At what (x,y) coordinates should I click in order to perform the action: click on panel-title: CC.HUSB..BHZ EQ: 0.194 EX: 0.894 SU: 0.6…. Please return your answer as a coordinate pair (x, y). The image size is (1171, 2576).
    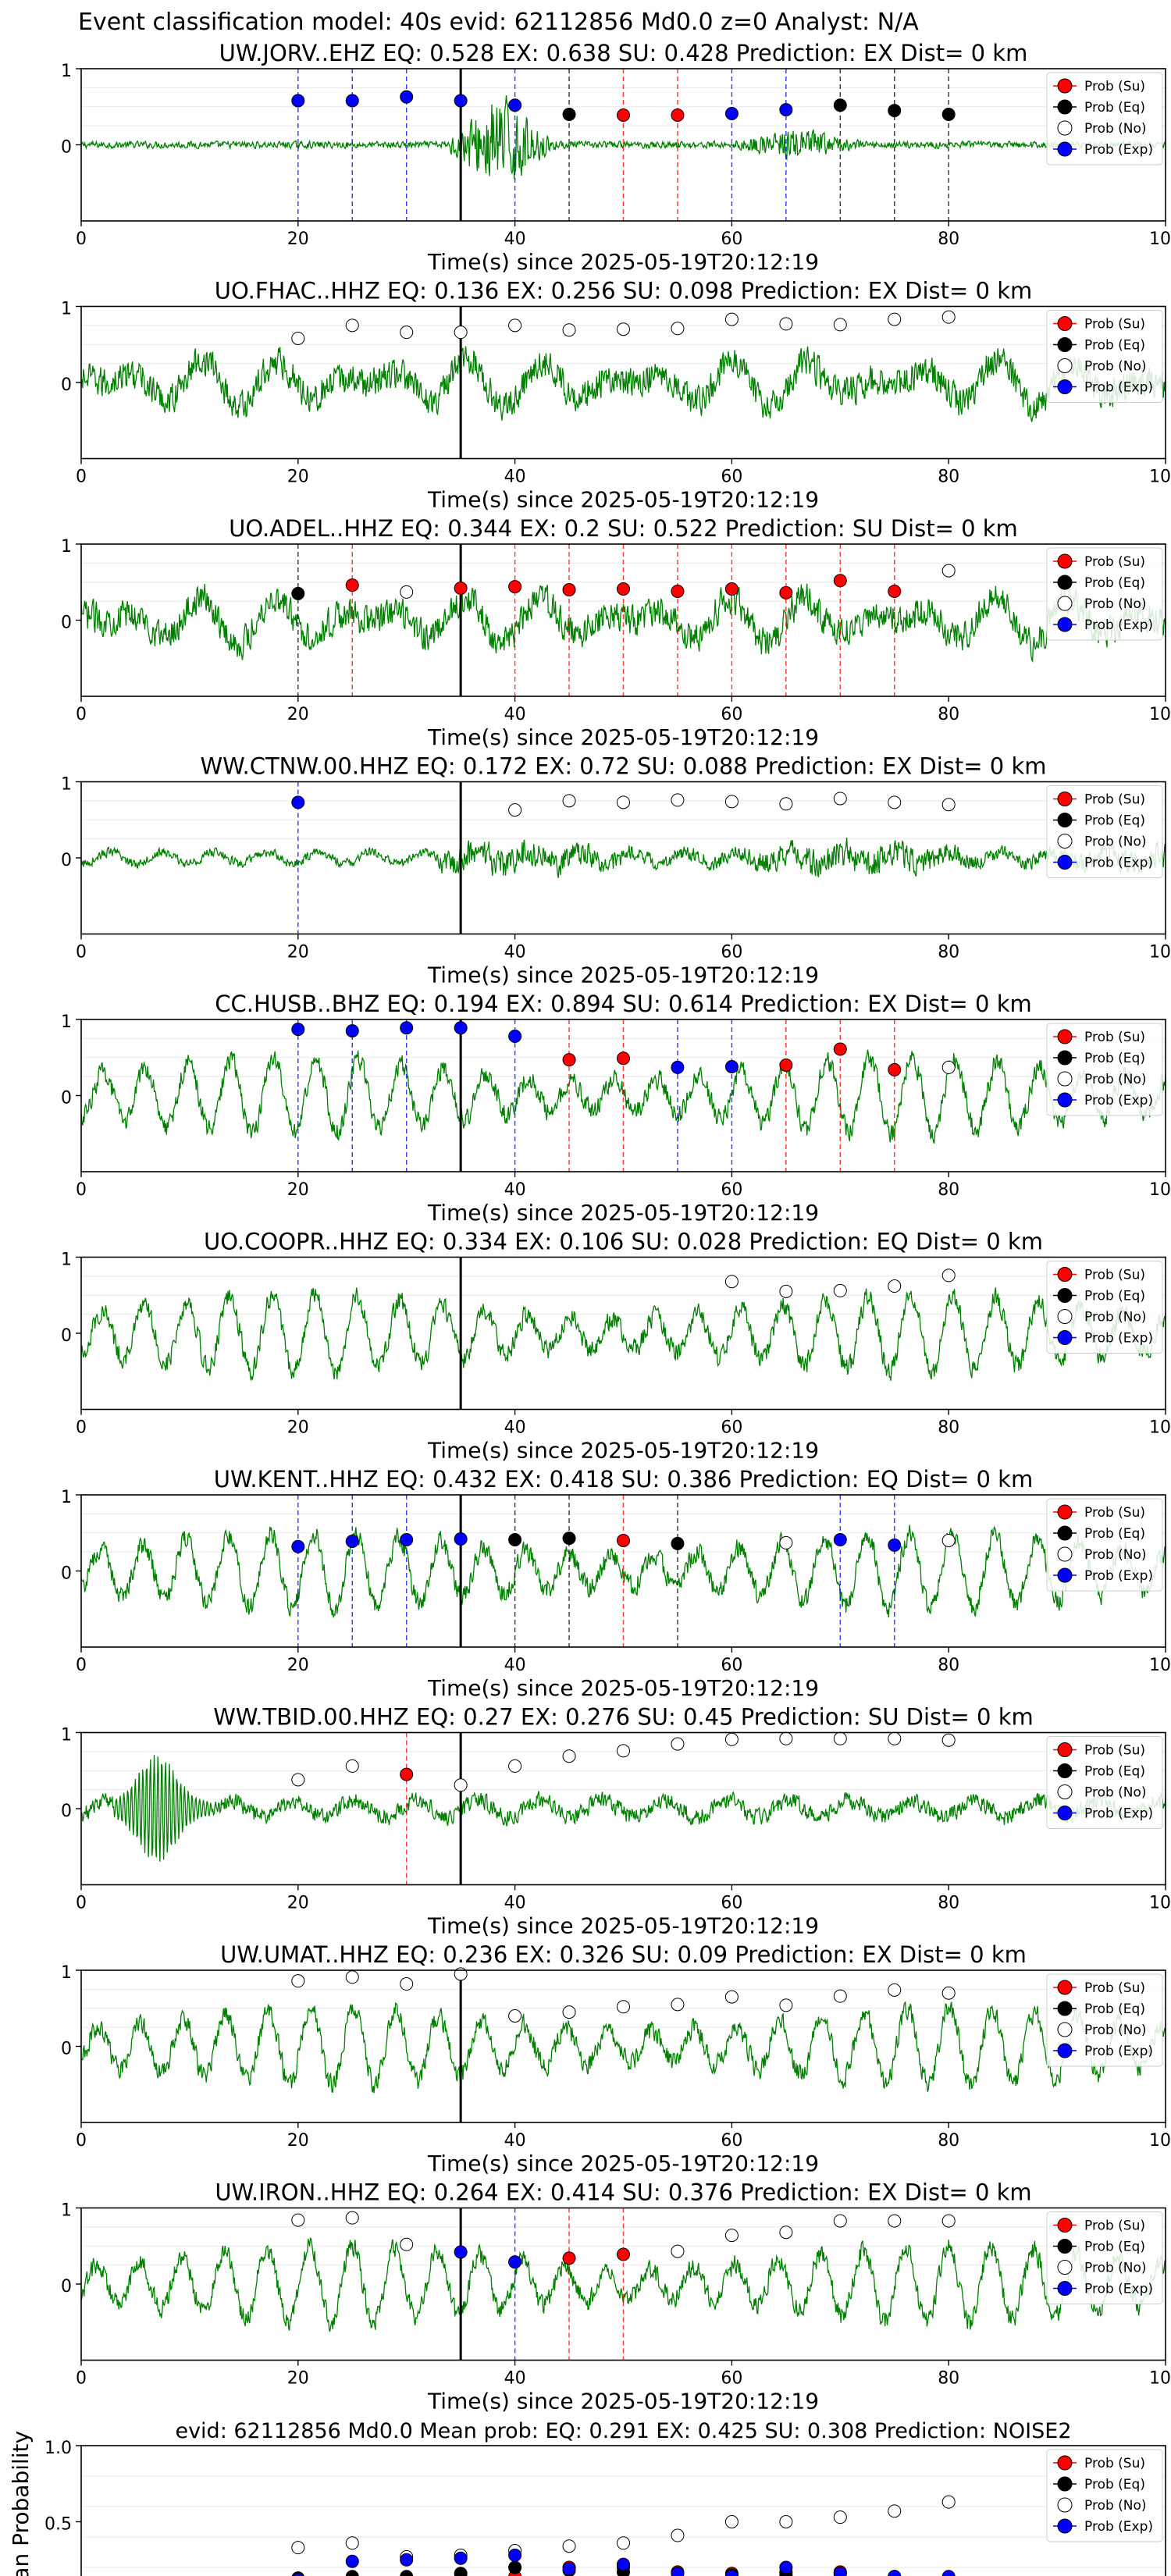
    Looking at the image, I should click on (623, 1004).